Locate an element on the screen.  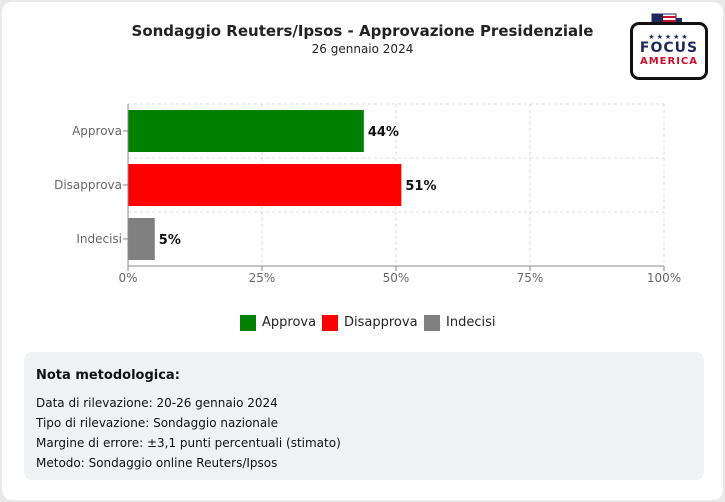
logo-line2: AMERICA is located at coordinates (669, 61).